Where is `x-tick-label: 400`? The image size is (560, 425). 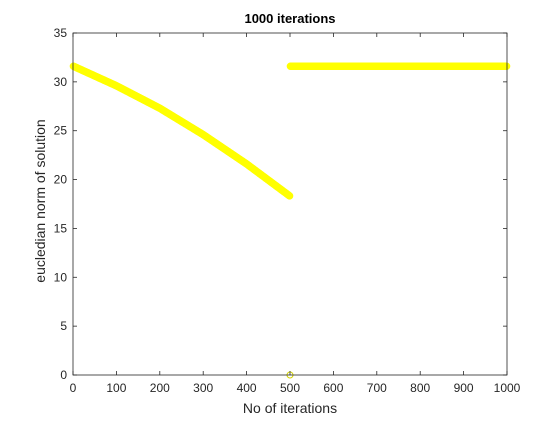 x-tick-label: 400 is located at coordinates (247, 388).